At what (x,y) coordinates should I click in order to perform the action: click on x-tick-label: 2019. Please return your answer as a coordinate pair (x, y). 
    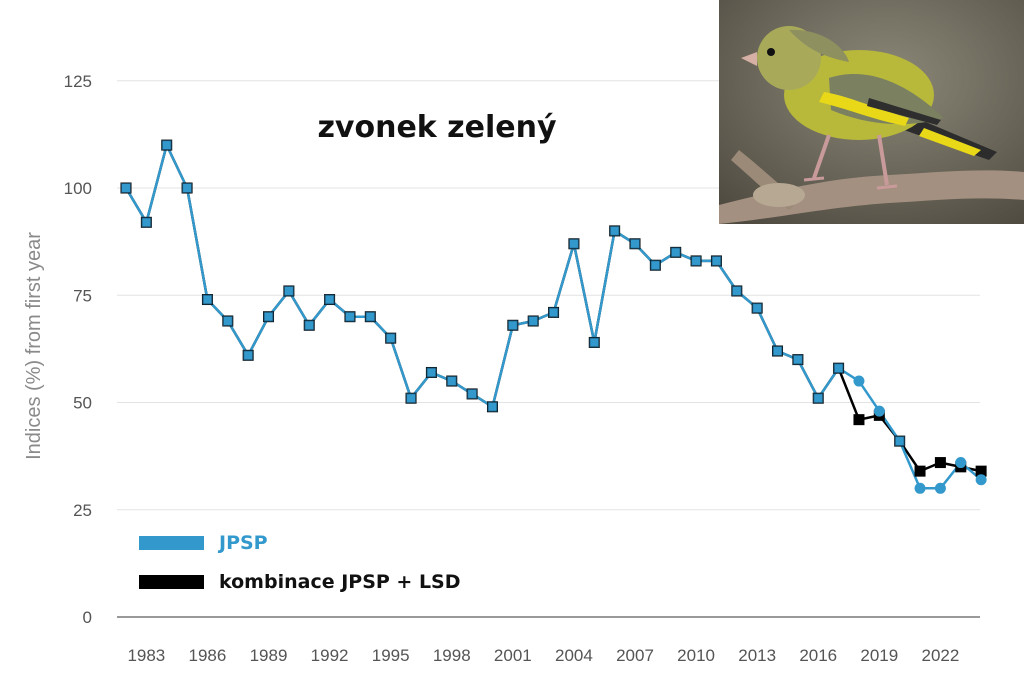
    Looking at the image, I should click on (879, 655).